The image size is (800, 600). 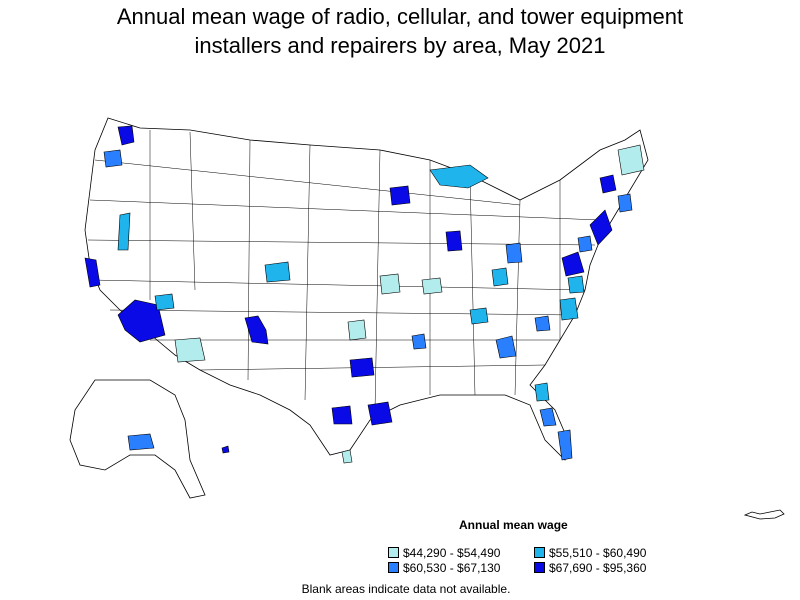 What do you see at coordinates (342, 415) in the screenshot?
I see `area-austin` at bounding box center [342, 415].